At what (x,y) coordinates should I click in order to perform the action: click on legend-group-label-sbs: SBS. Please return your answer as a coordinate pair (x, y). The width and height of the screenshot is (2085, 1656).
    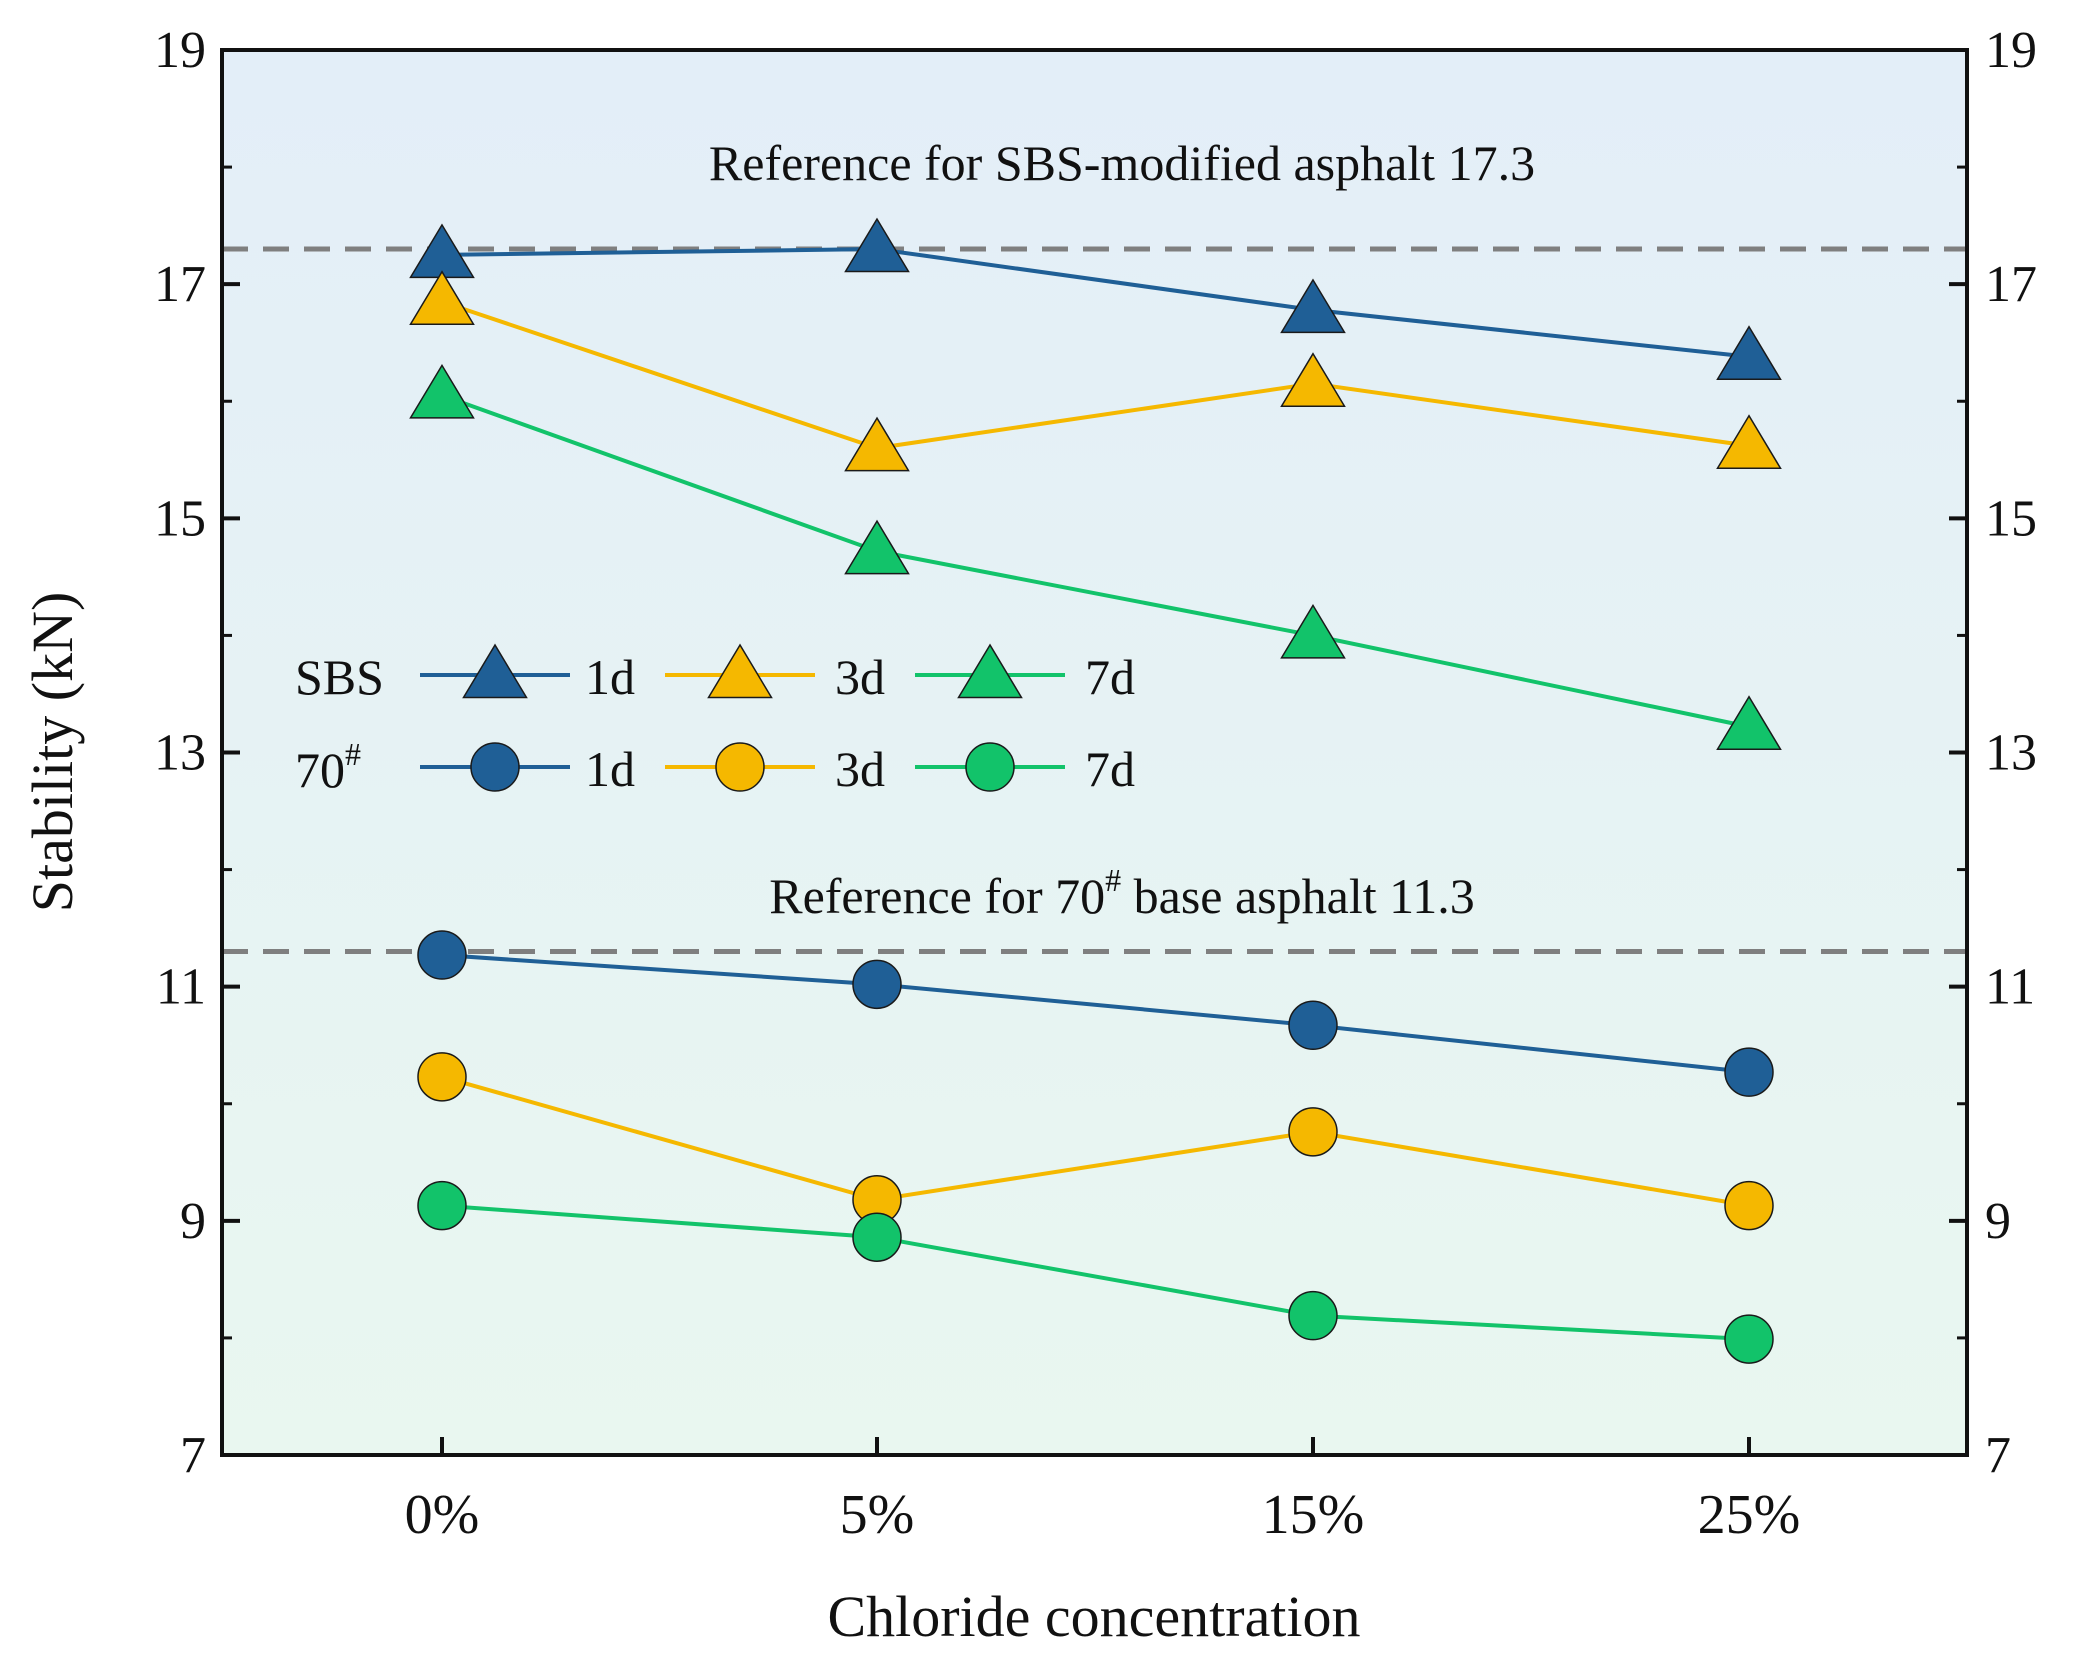
    Looking at the image, I should click on (339, 677).